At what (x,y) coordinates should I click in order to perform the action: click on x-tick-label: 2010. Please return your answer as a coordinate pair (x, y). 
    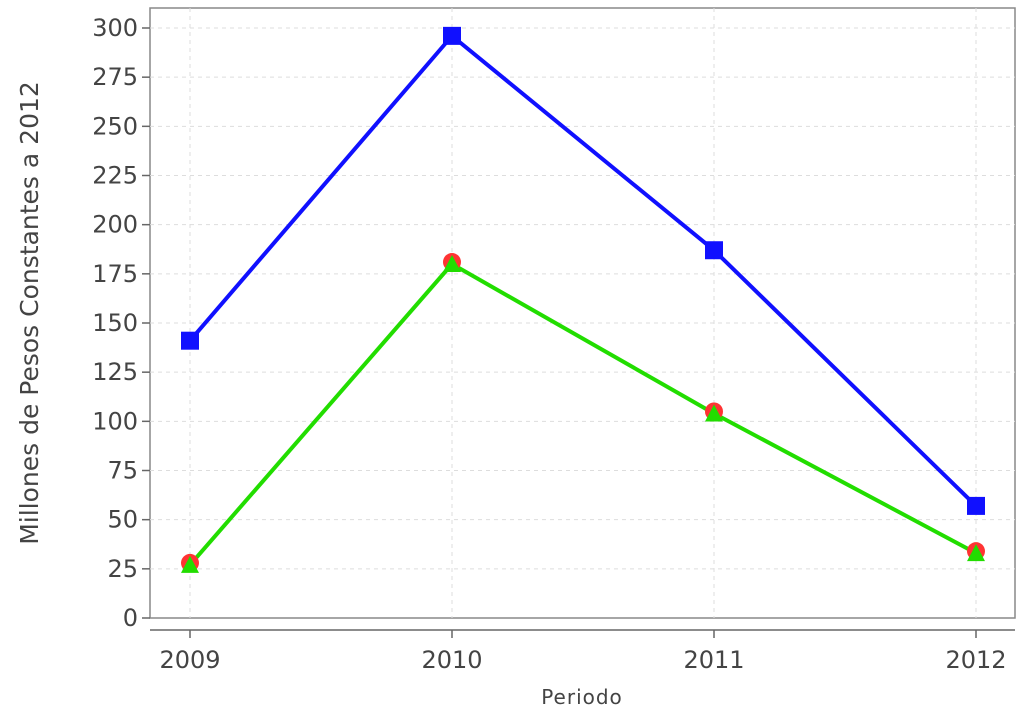
    Looking at the image, I should click on (451, 660).